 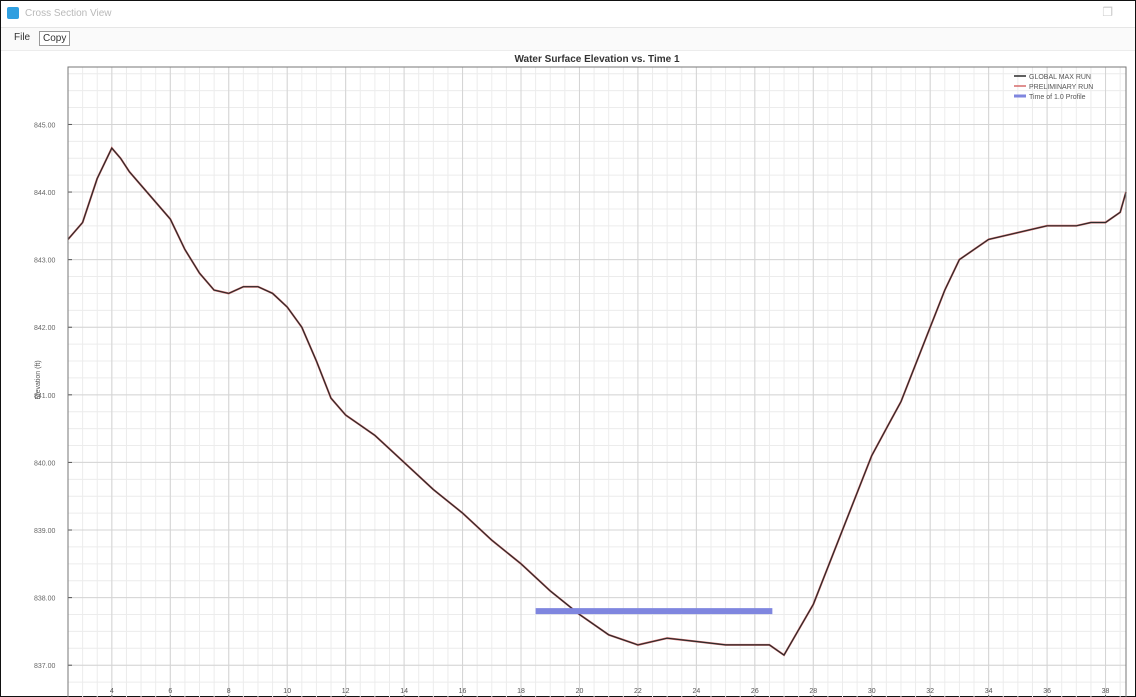 I want to click on y-tick-label: 841.00, so click(x=45, y=396).